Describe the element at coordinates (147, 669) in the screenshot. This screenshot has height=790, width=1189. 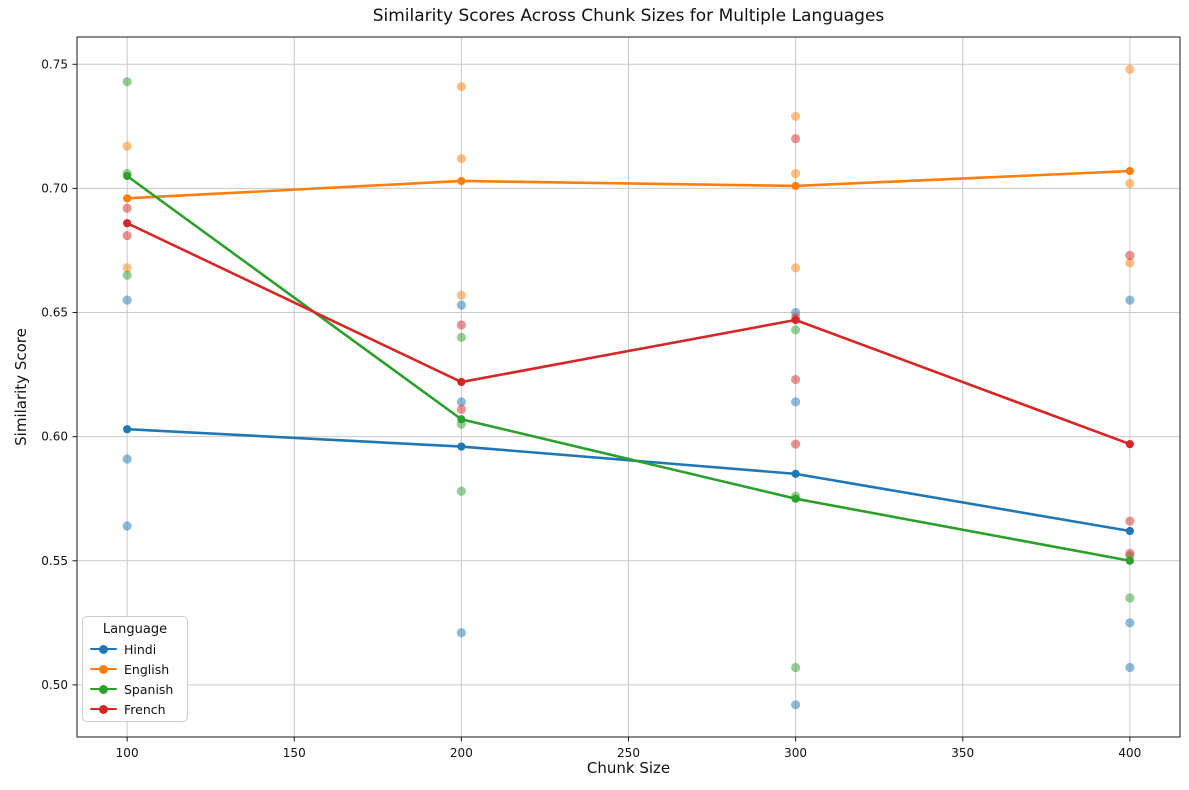
I see `legend-label: English` at that location.